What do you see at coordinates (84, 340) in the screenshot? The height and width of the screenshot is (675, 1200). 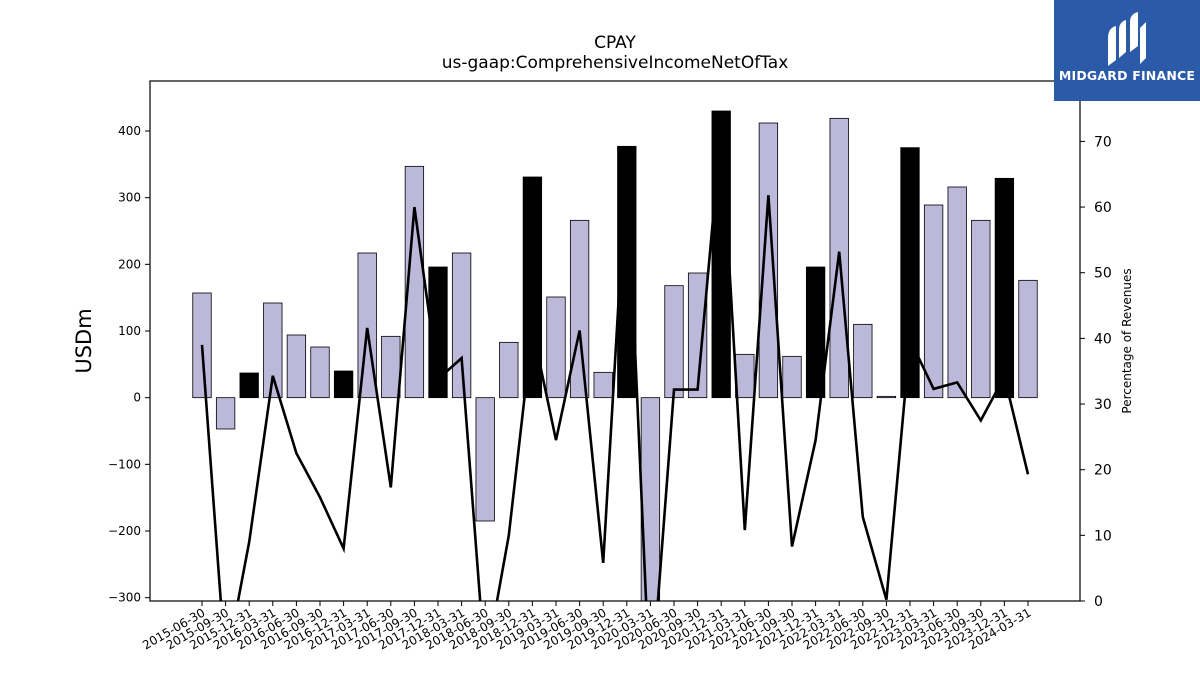 I see `y-axis-label-left: USDm` at bounding box center [84, 340].